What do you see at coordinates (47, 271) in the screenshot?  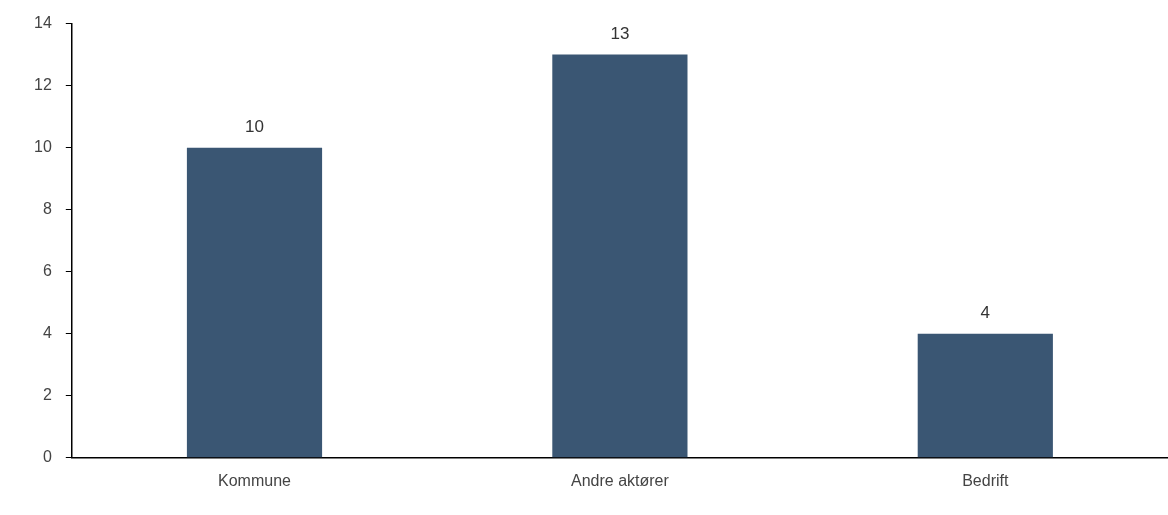 I see `y-tick-label: 6` at bounding box center [47, 271].